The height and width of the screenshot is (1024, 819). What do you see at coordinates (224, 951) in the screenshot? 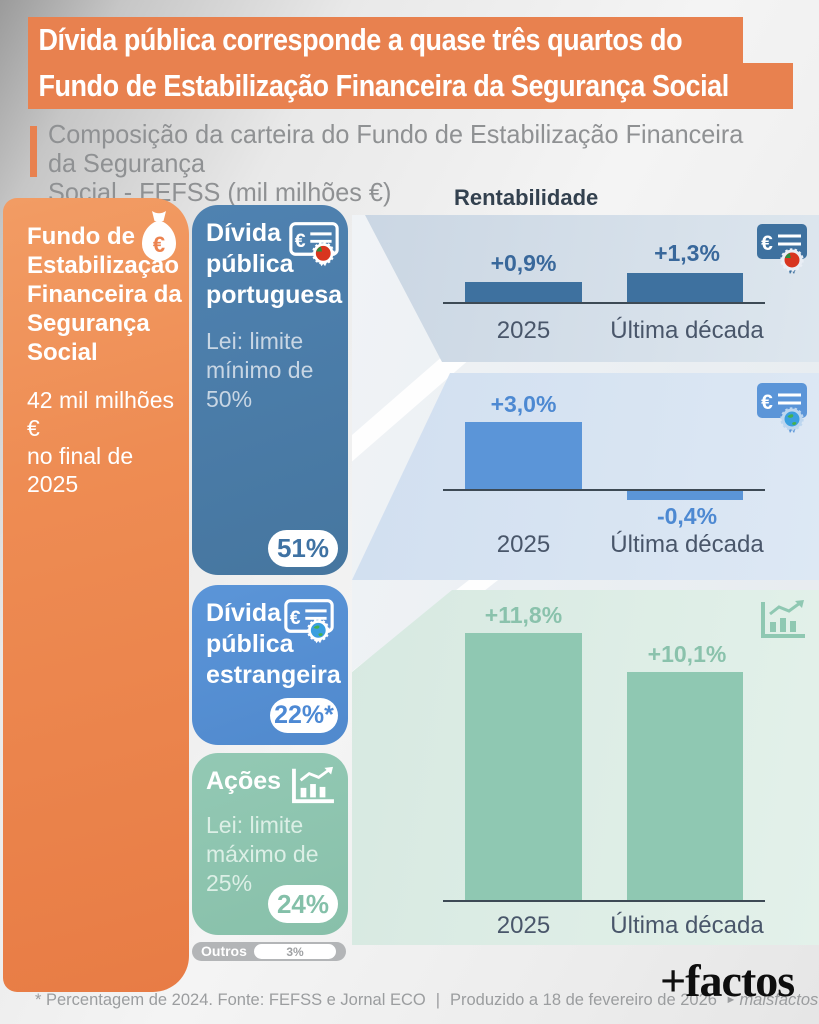
I see `outros-label: Outros` at bounding box center [224, 951].